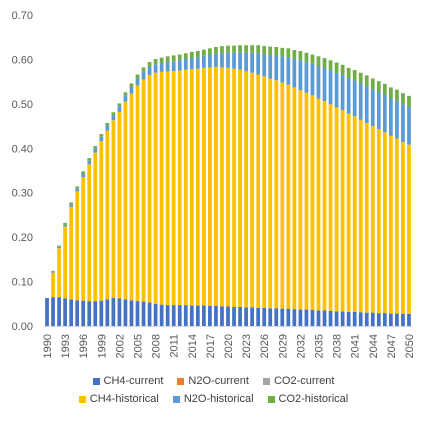 Image resolution: width=427 pixels, height=427 pixels. I want to click on x-tick-label: 2020, so click(229, 346).